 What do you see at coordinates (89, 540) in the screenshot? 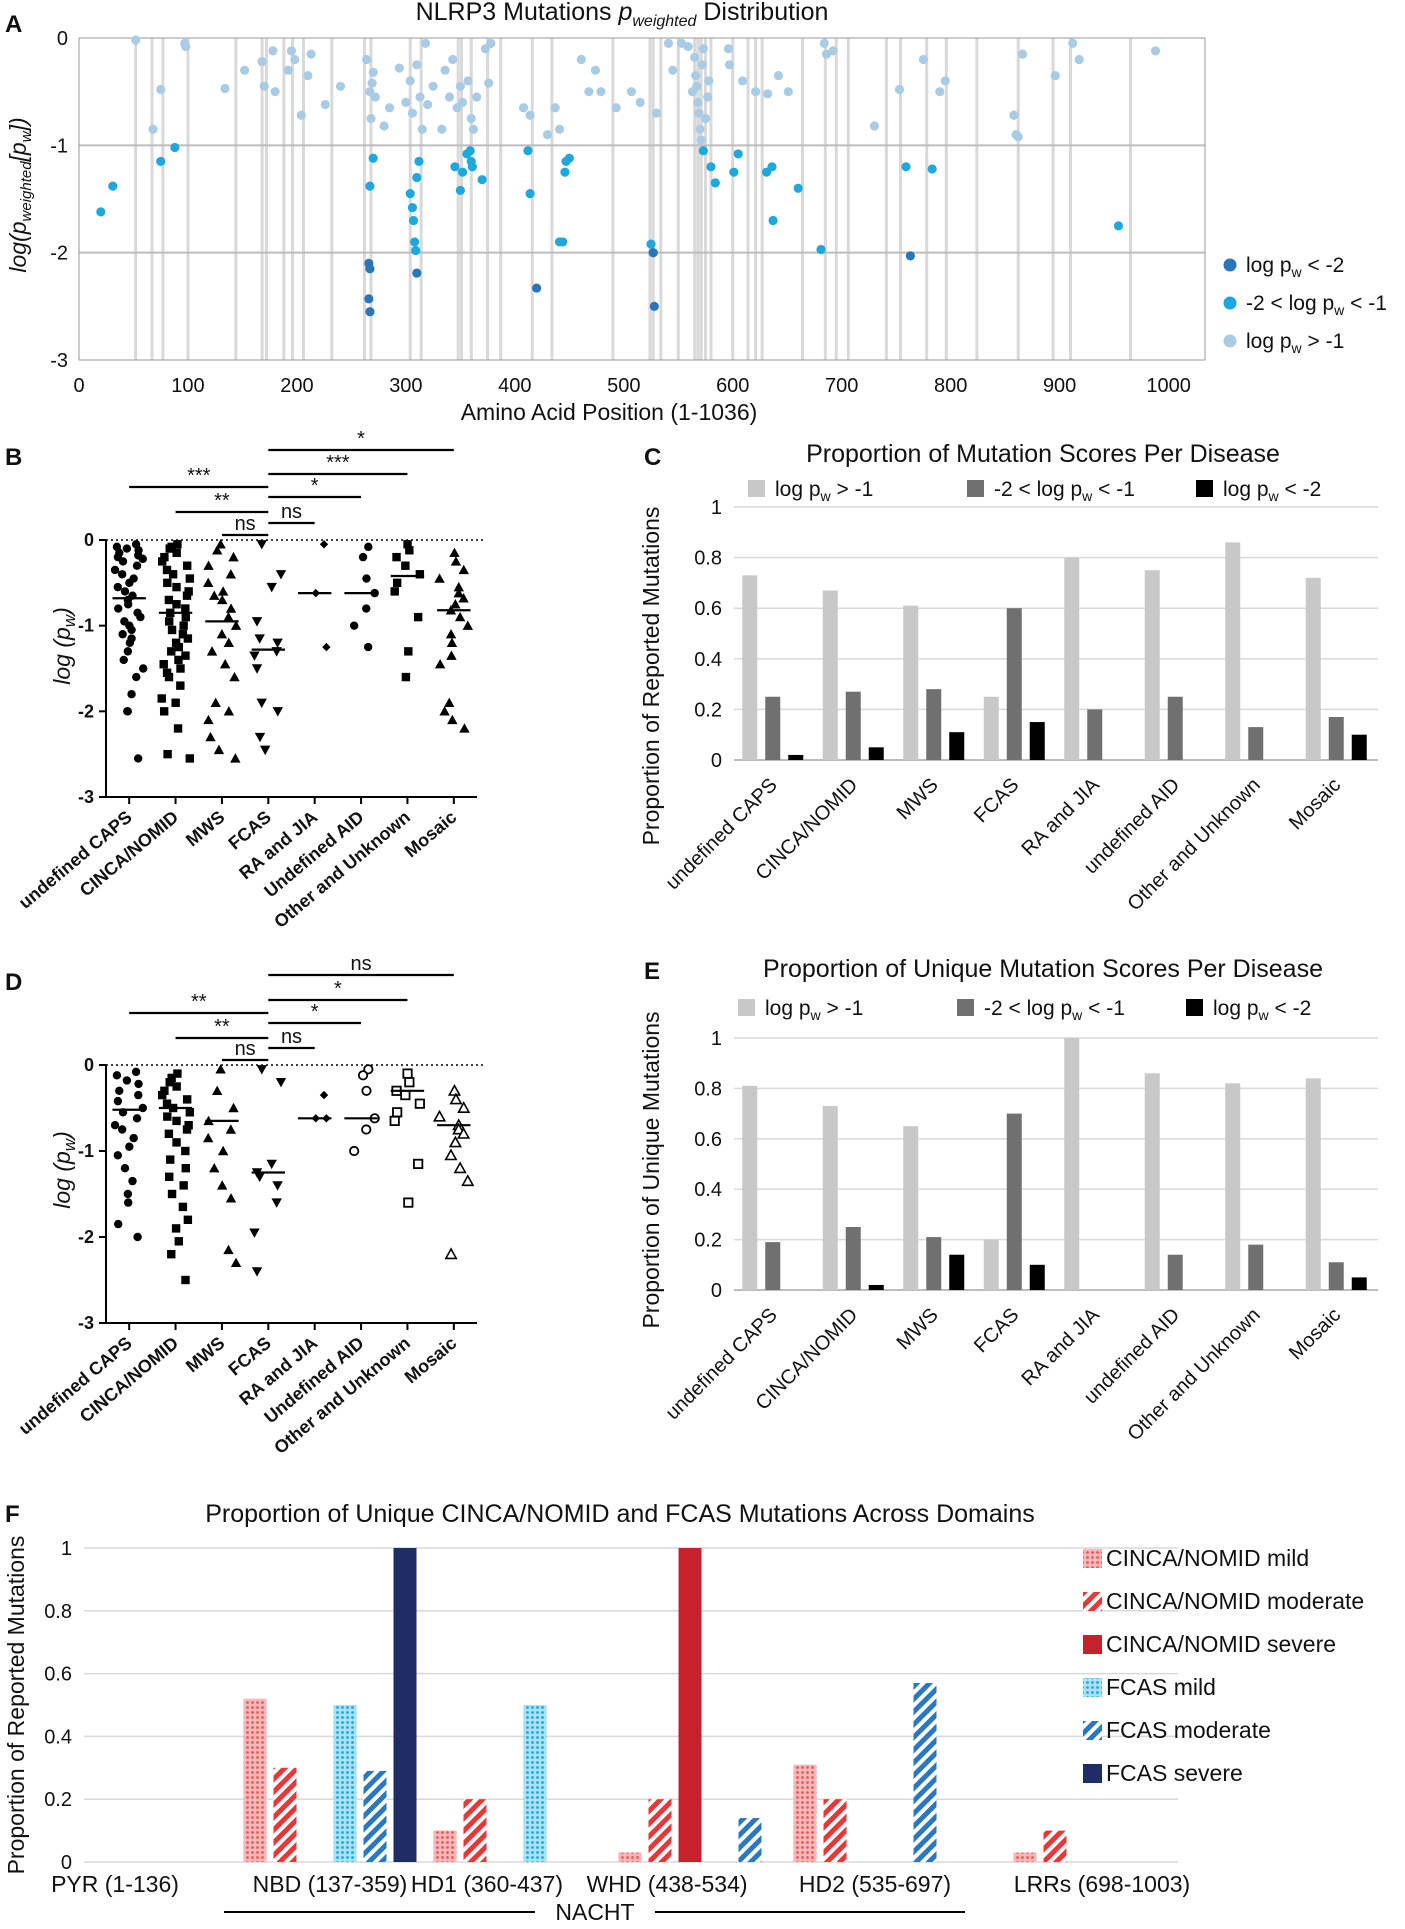
I see `b-plot-ytick: 0` at bounding box center [89, 540].